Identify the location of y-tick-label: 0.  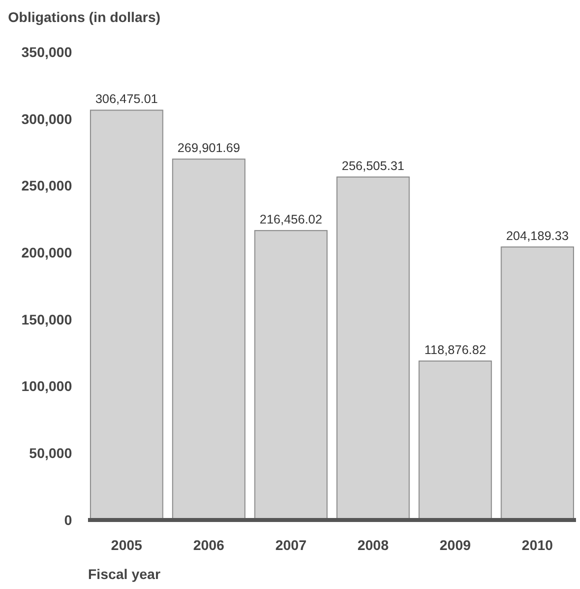
(68, 520).